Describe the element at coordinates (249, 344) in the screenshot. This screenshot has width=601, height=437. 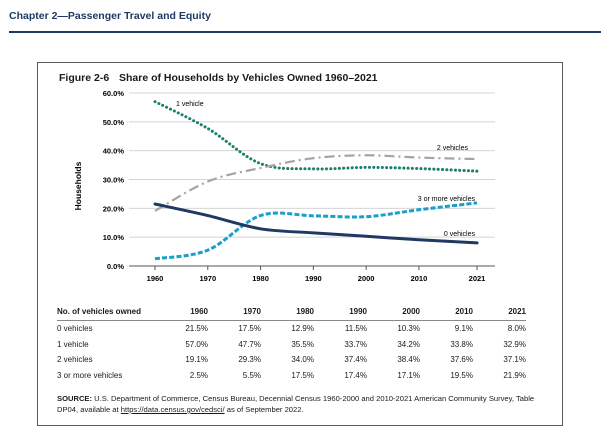
I see `table-cell: 47.7%` at that location.